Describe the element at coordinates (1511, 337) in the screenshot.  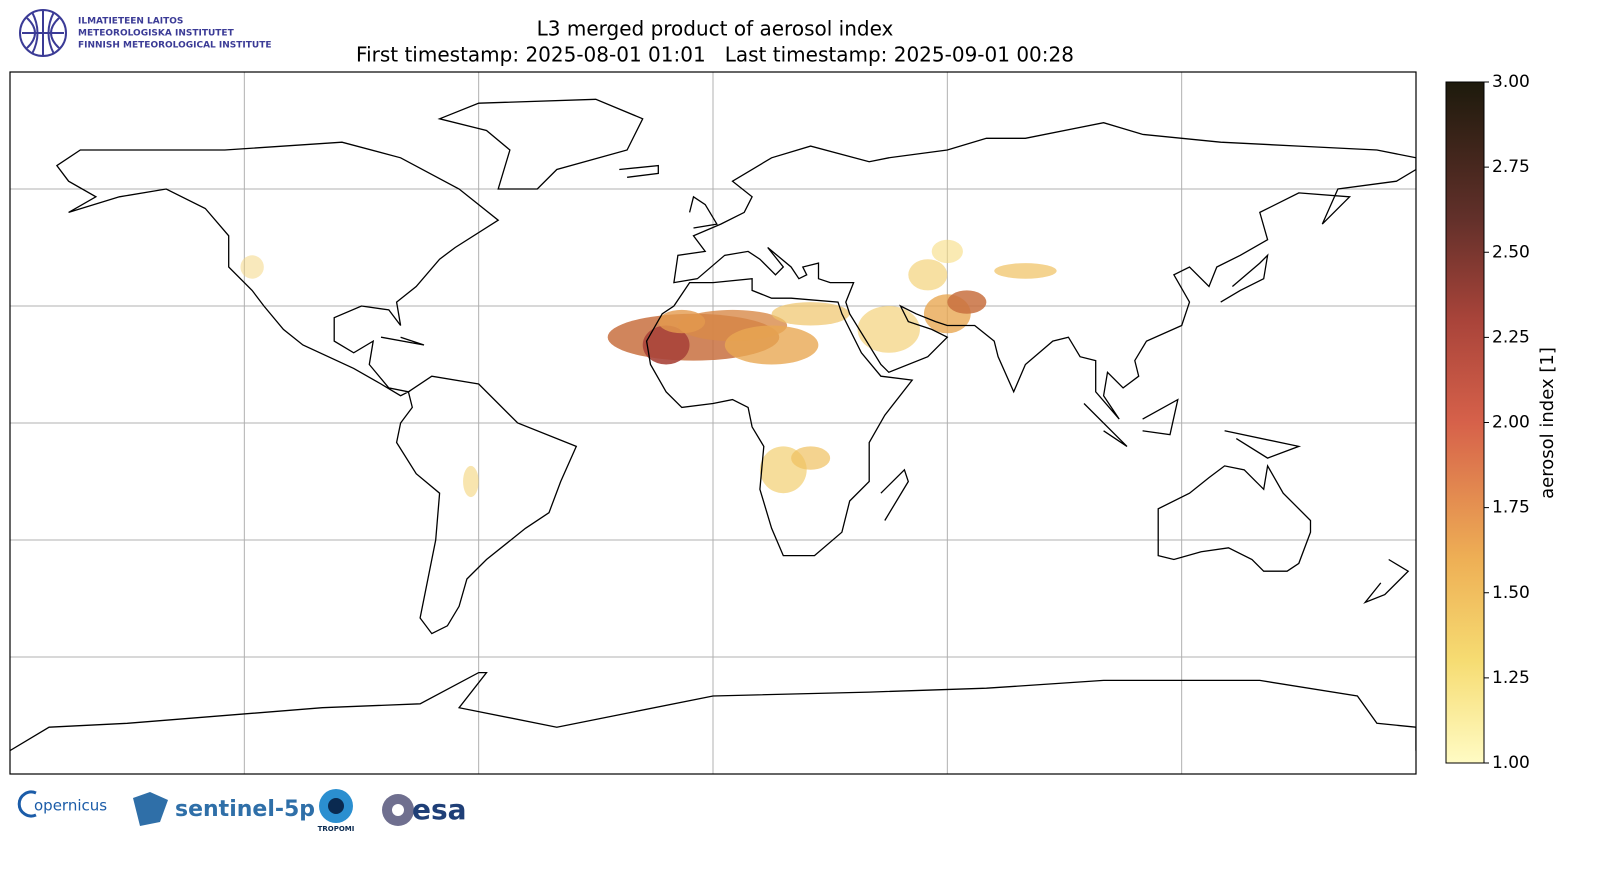
I see `colorbar-tick-label: 2.25` at that location.